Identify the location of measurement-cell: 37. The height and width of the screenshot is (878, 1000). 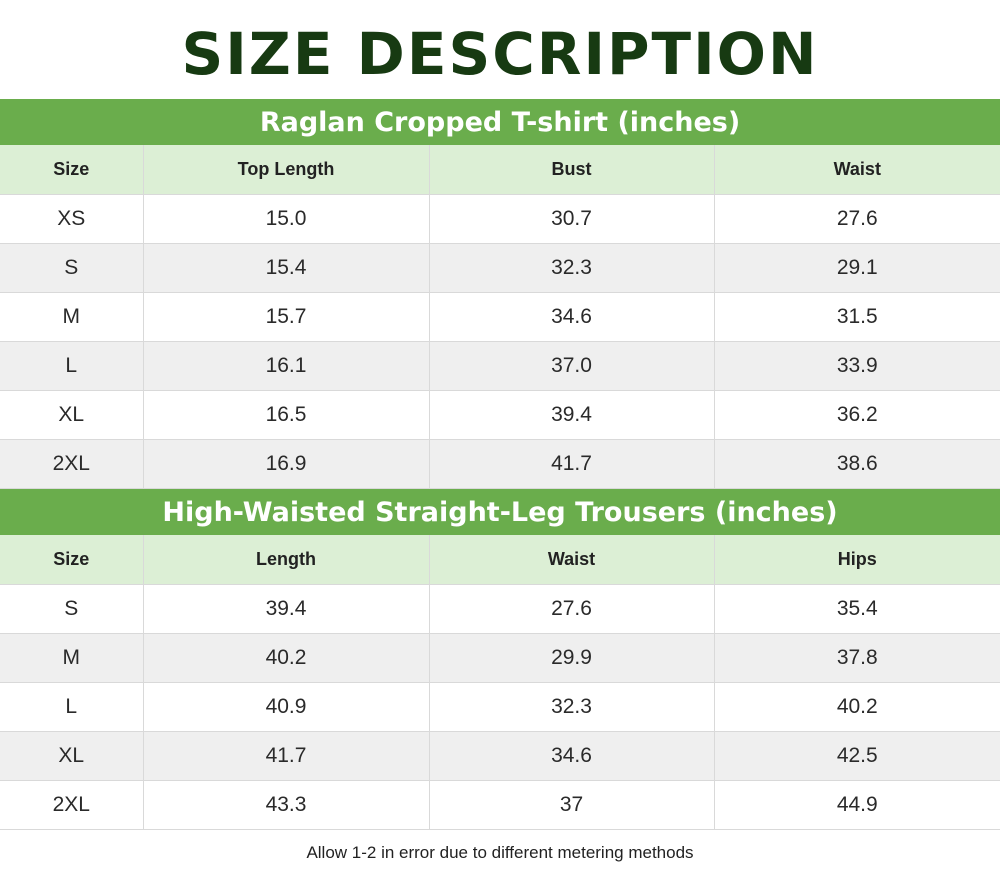
(572, 805).